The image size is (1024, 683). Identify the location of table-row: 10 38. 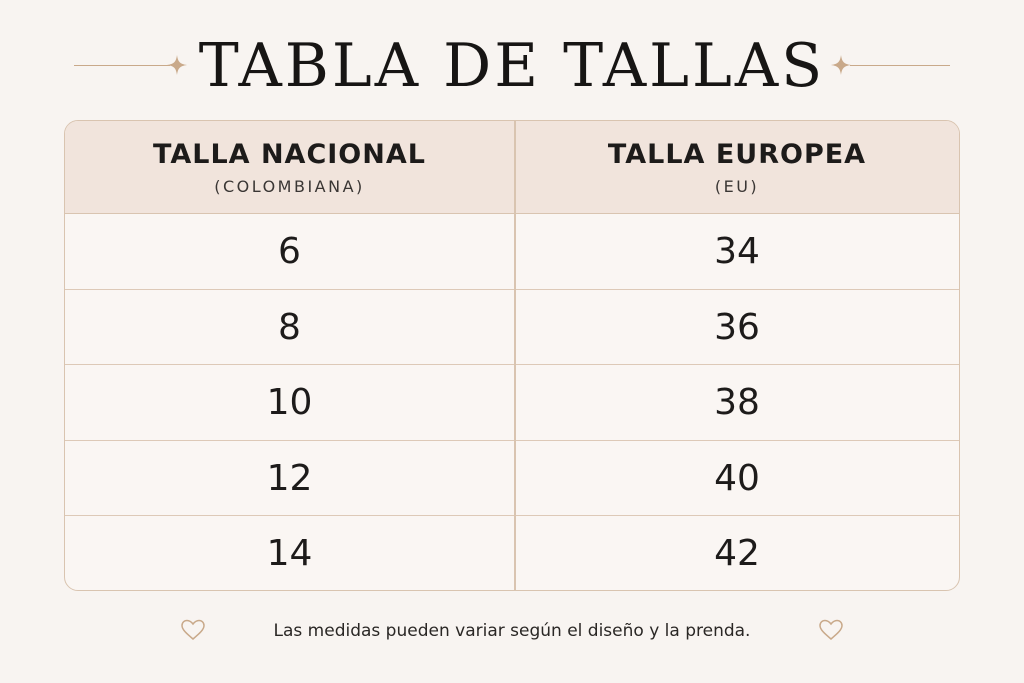
(512, 403).